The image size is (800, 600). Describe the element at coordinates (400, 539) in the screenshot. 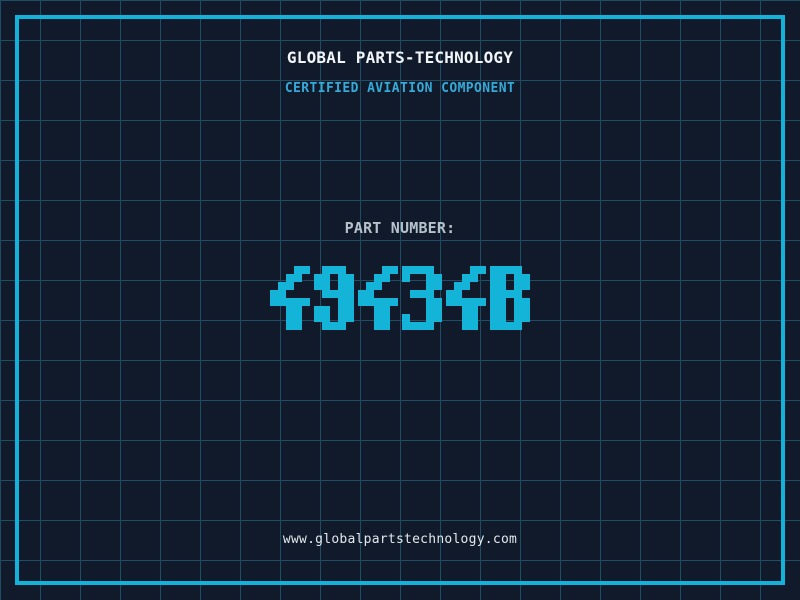

I see `website-url: www.globalpartstechnology.com` at that location.